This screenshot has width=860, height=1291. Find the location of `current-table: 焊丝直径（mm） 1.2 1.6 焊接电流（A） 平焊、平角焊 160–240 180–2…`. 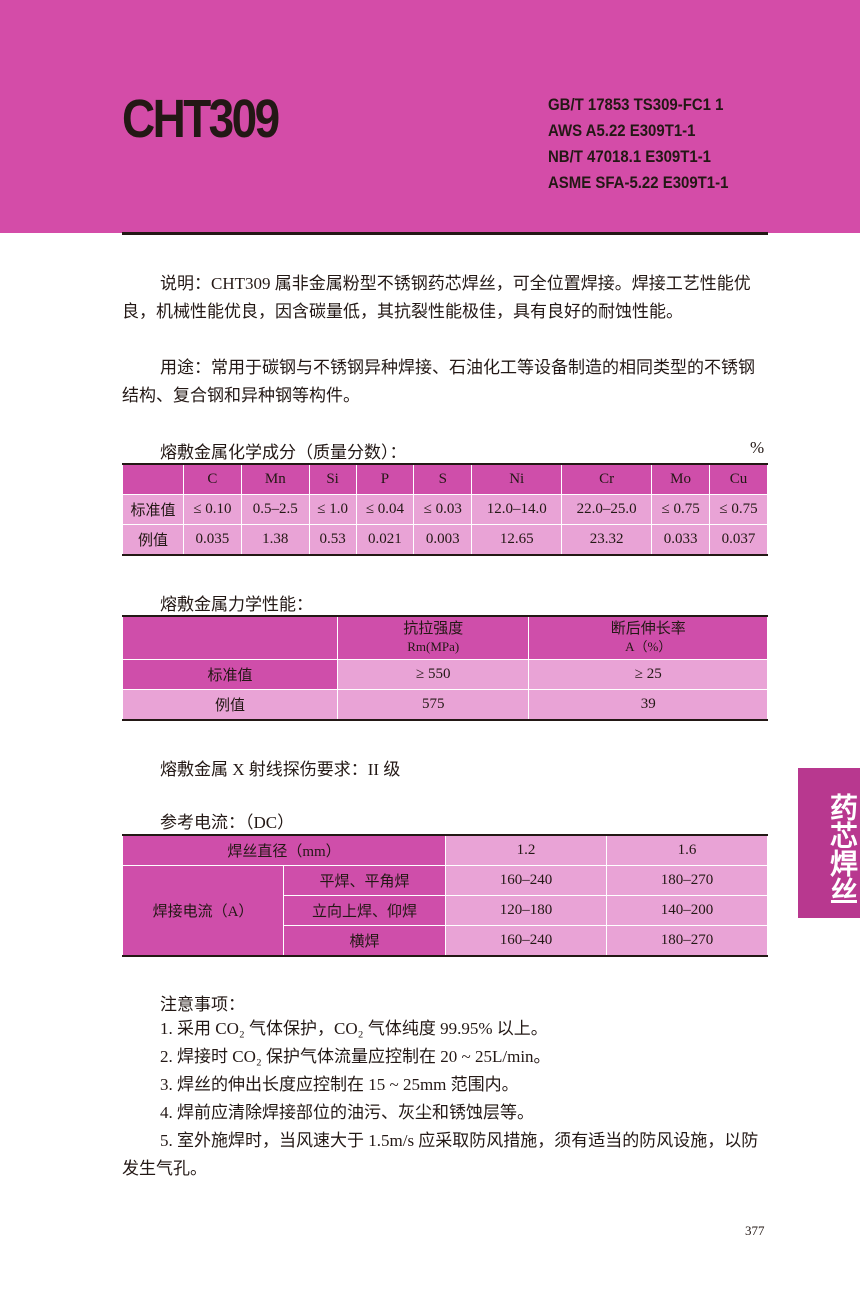

current-table: 焊丝直径（mm） 1.2 1.6 焊接电流（A） 平焊、平角焊 160–240 180–2… is located at coordinates (445, 895).